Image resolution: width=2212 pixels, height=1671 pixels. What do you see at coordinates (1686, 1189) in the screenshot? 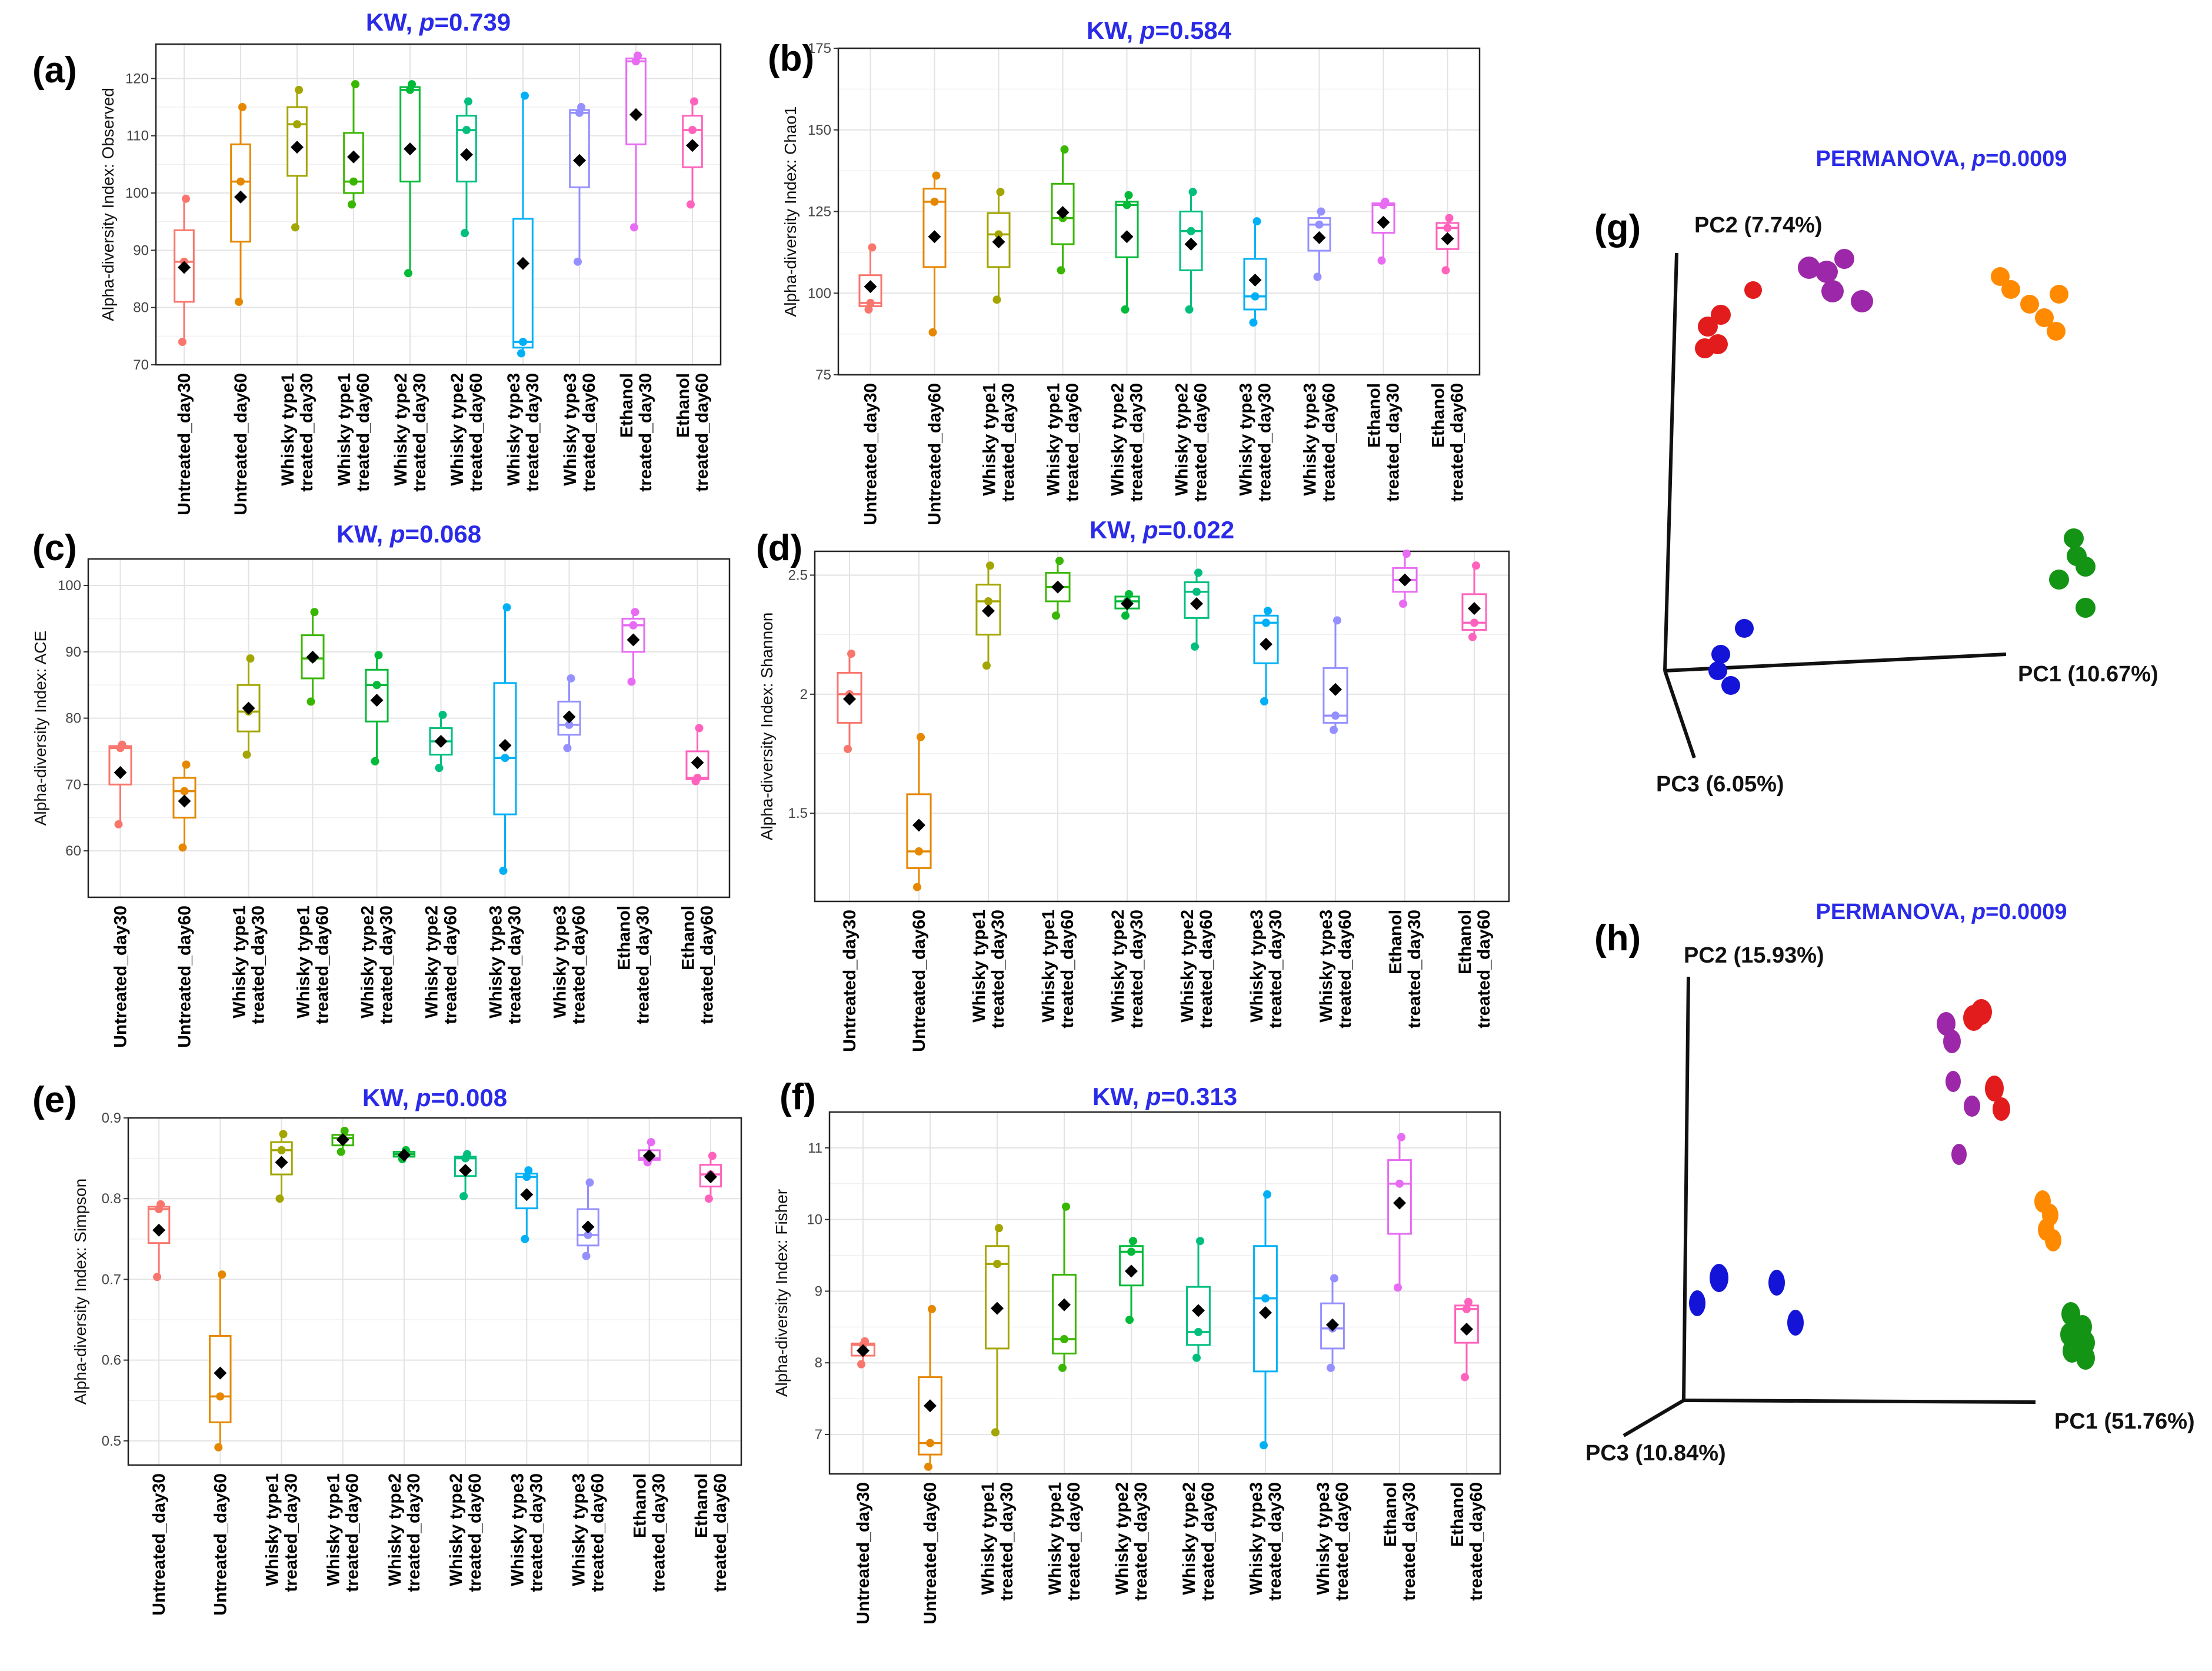
I see `pcoa-h-axis-pc2` at bounding box center [1686, 1189].